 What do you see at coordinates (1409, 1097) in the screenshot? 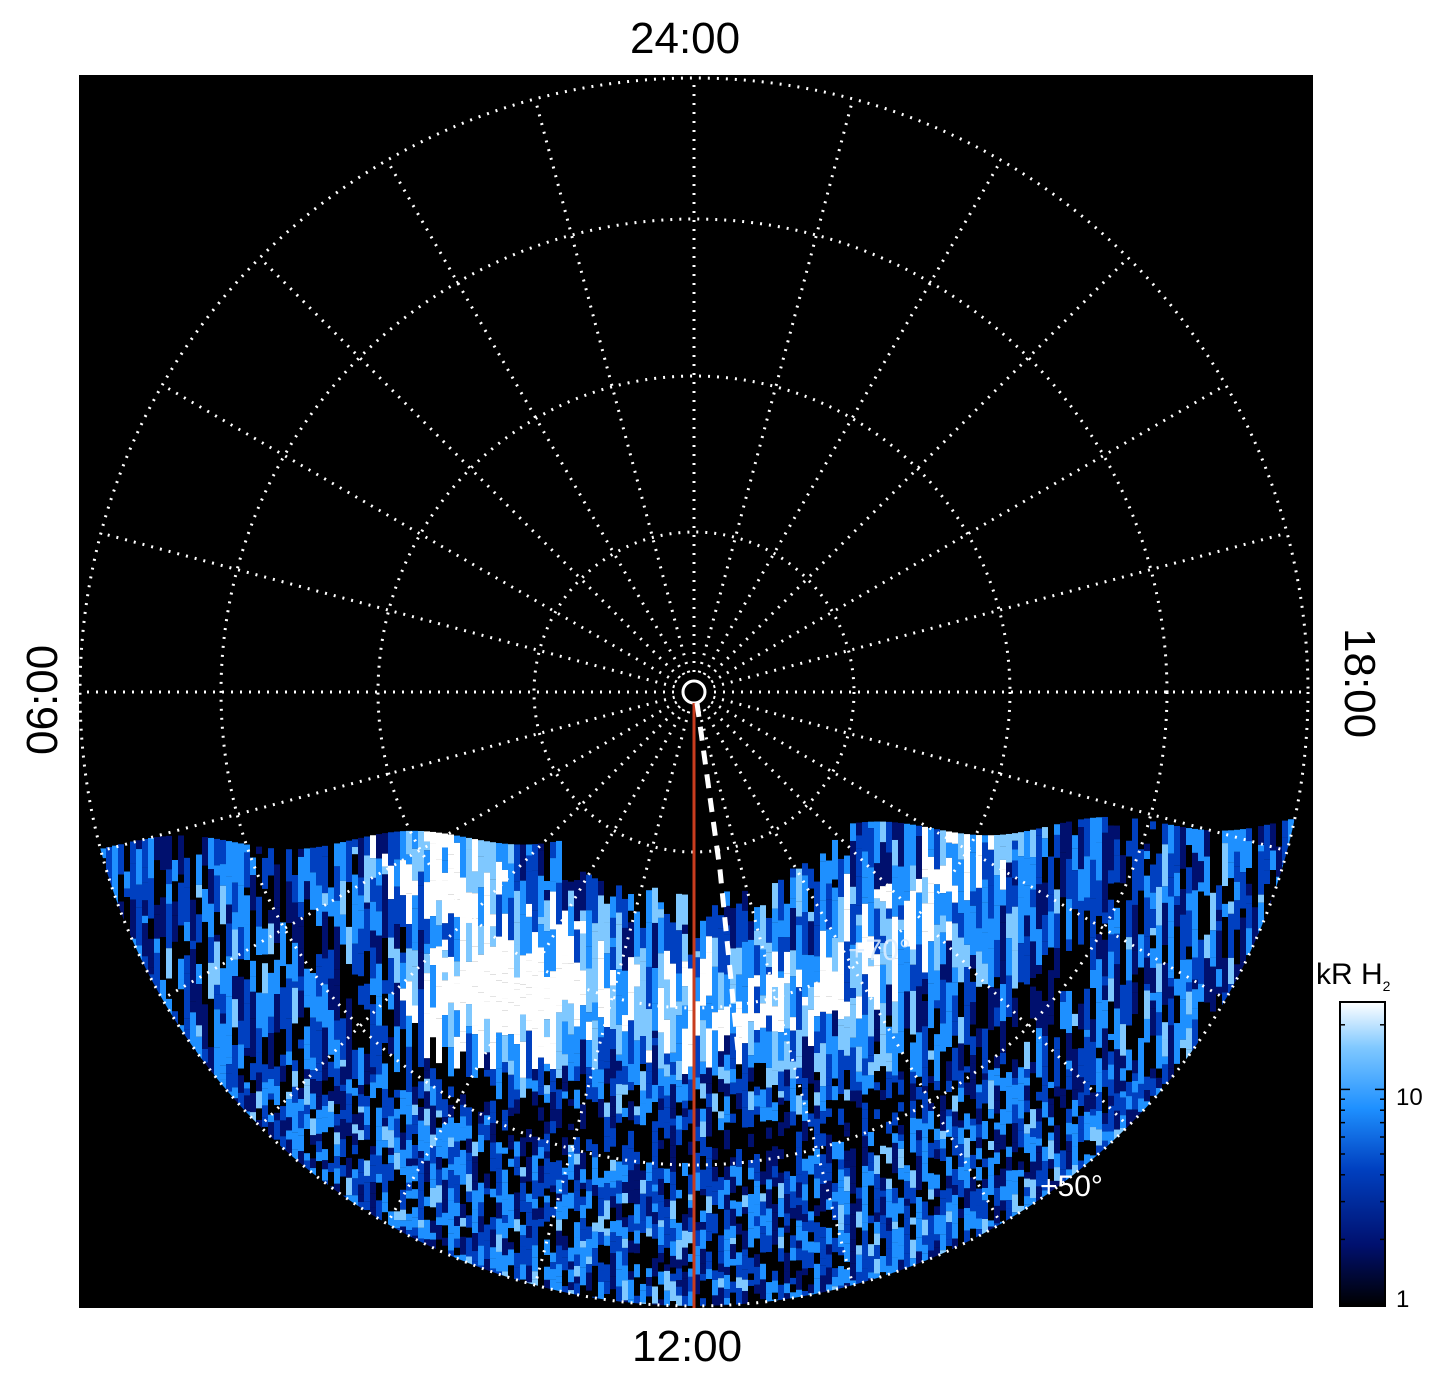
I see `colorbar-tick-10: 10` at bounding box center [1409, 1097].